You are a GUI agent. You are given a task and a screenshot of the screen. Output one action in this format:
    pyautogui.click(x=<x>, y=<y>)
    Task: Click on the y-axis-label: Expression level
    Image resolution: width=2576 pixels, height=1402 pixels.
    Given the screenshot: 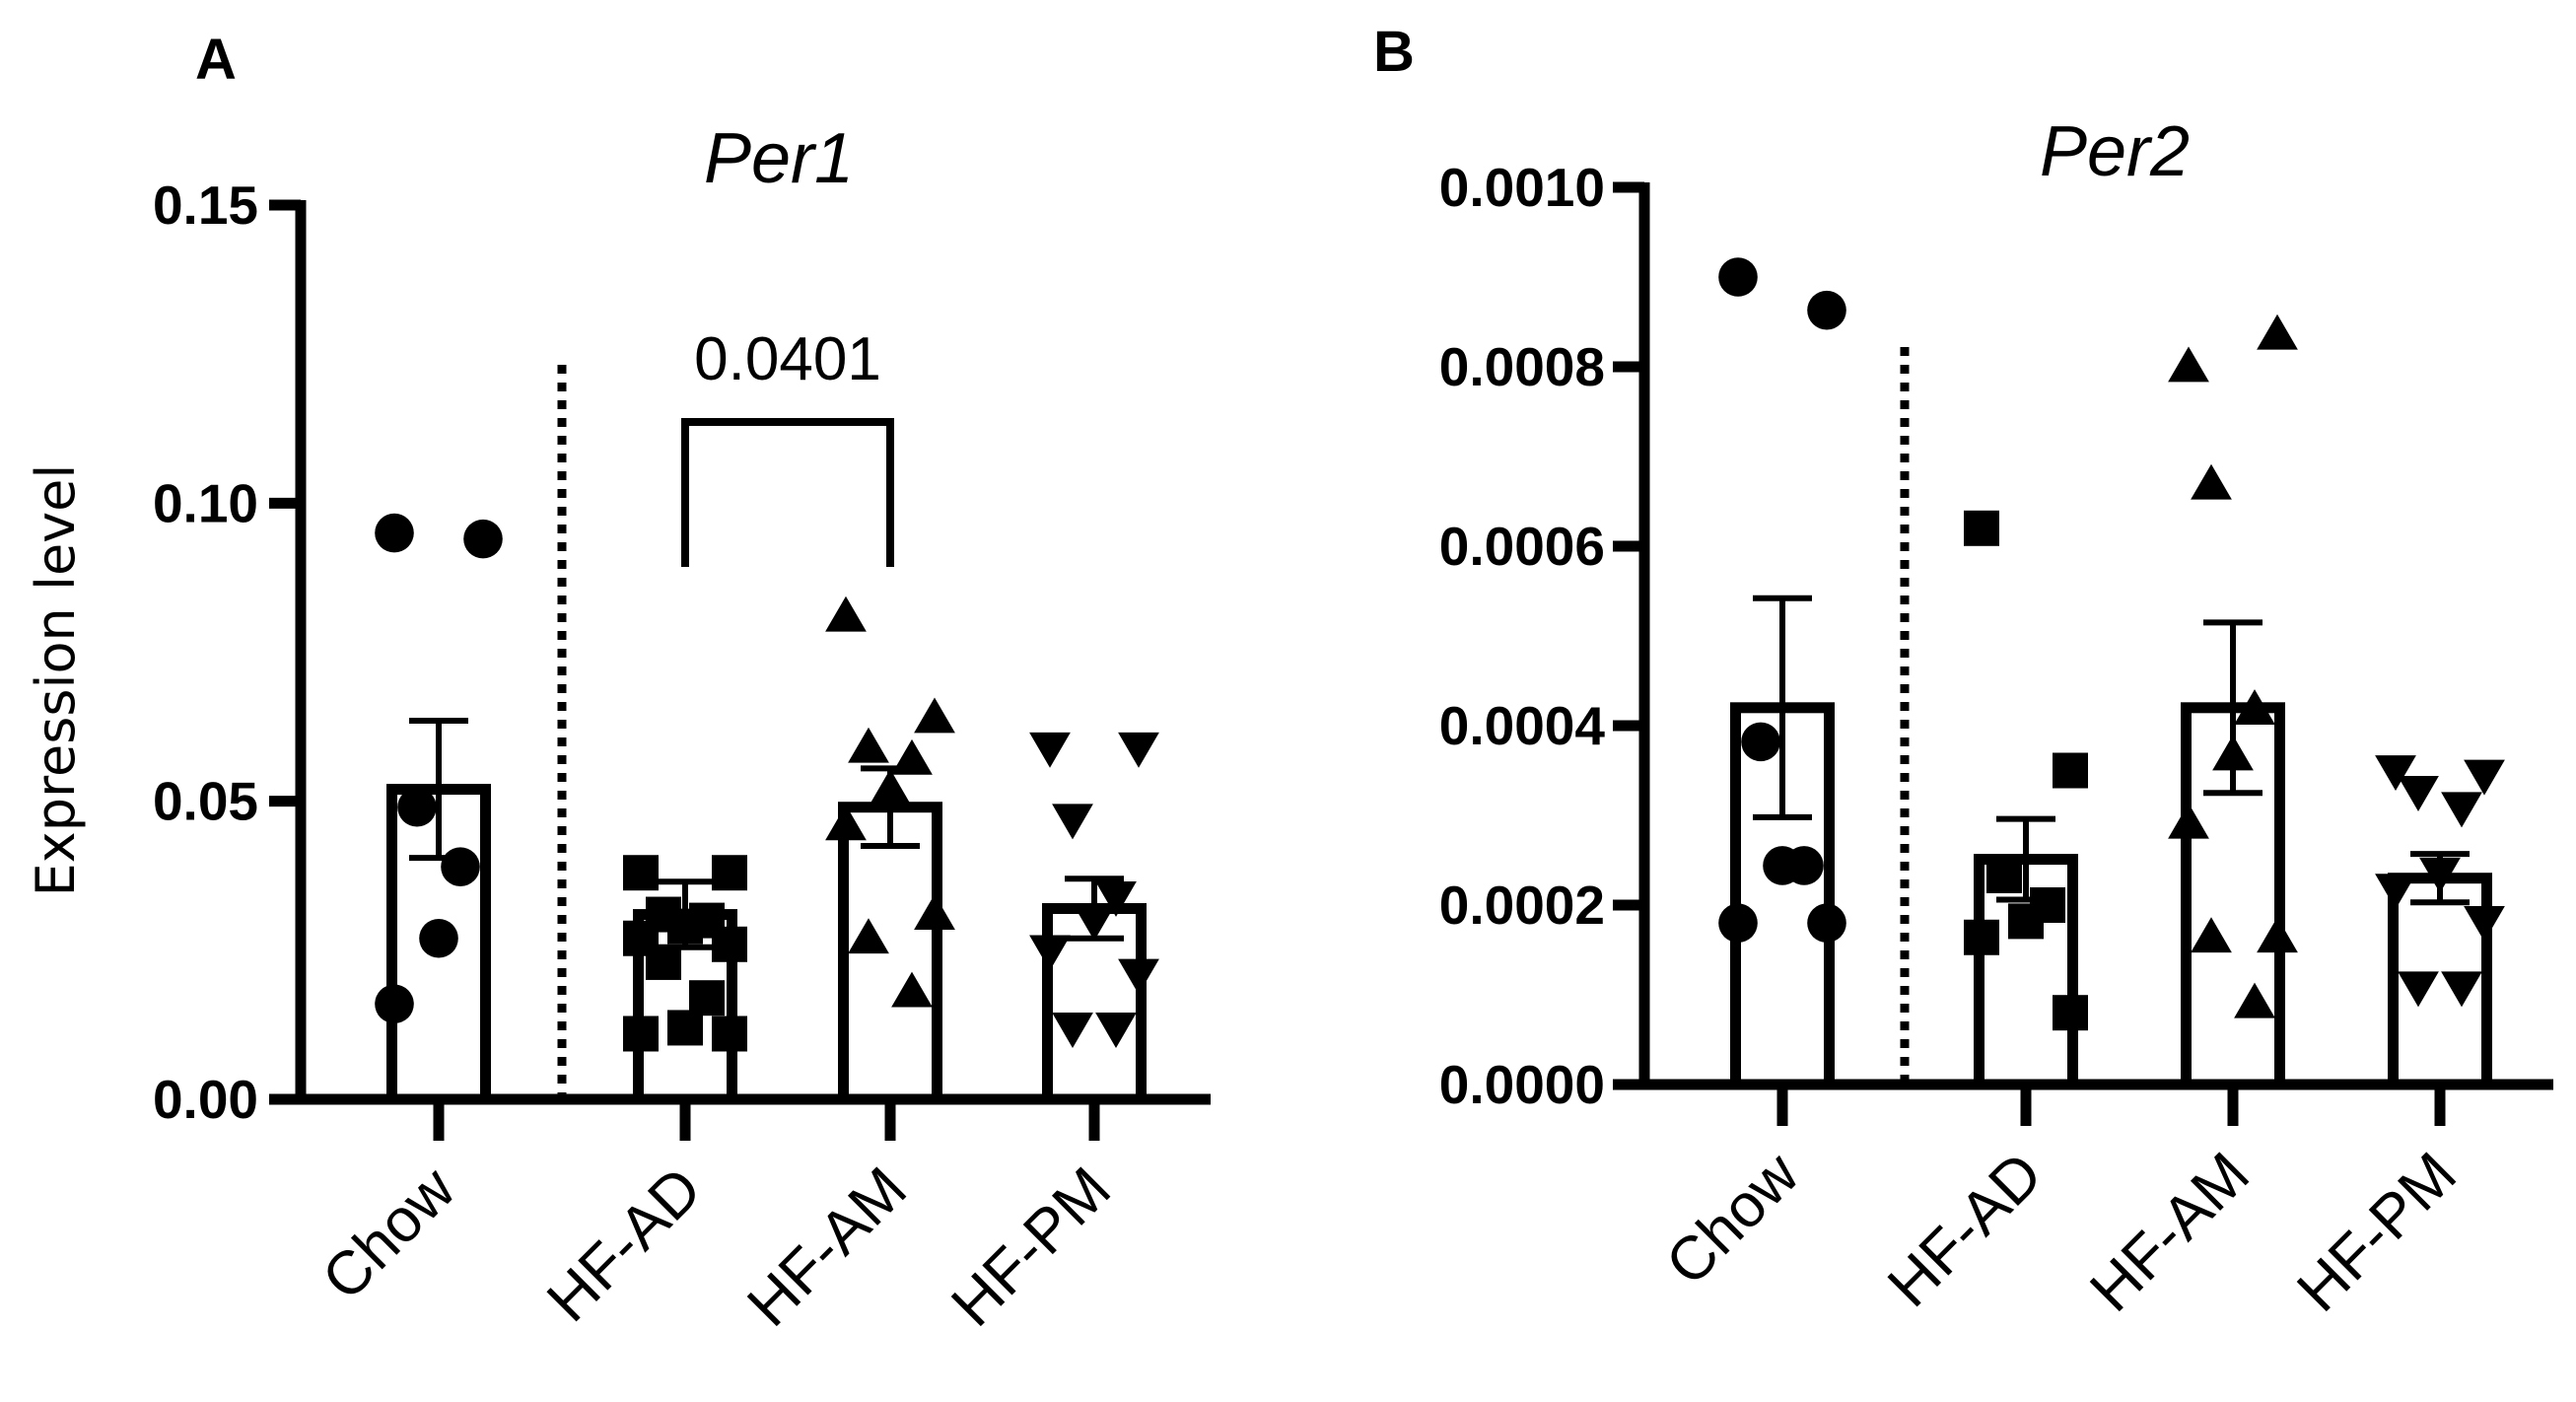 What is the action you would take?
    pyautogui.click(x=56, y=680)
    